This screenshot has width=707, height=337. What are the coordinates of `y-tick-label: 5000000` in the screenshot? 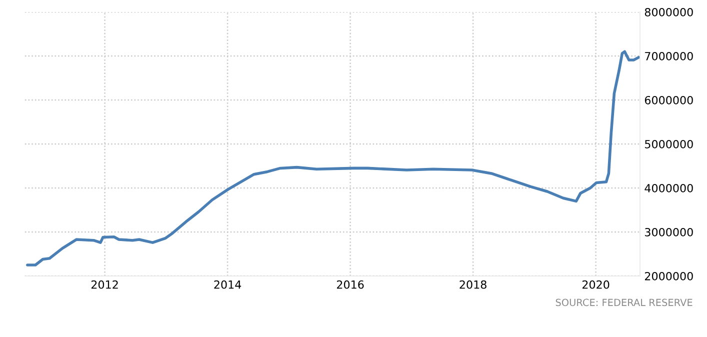 It's located at (669, 144).